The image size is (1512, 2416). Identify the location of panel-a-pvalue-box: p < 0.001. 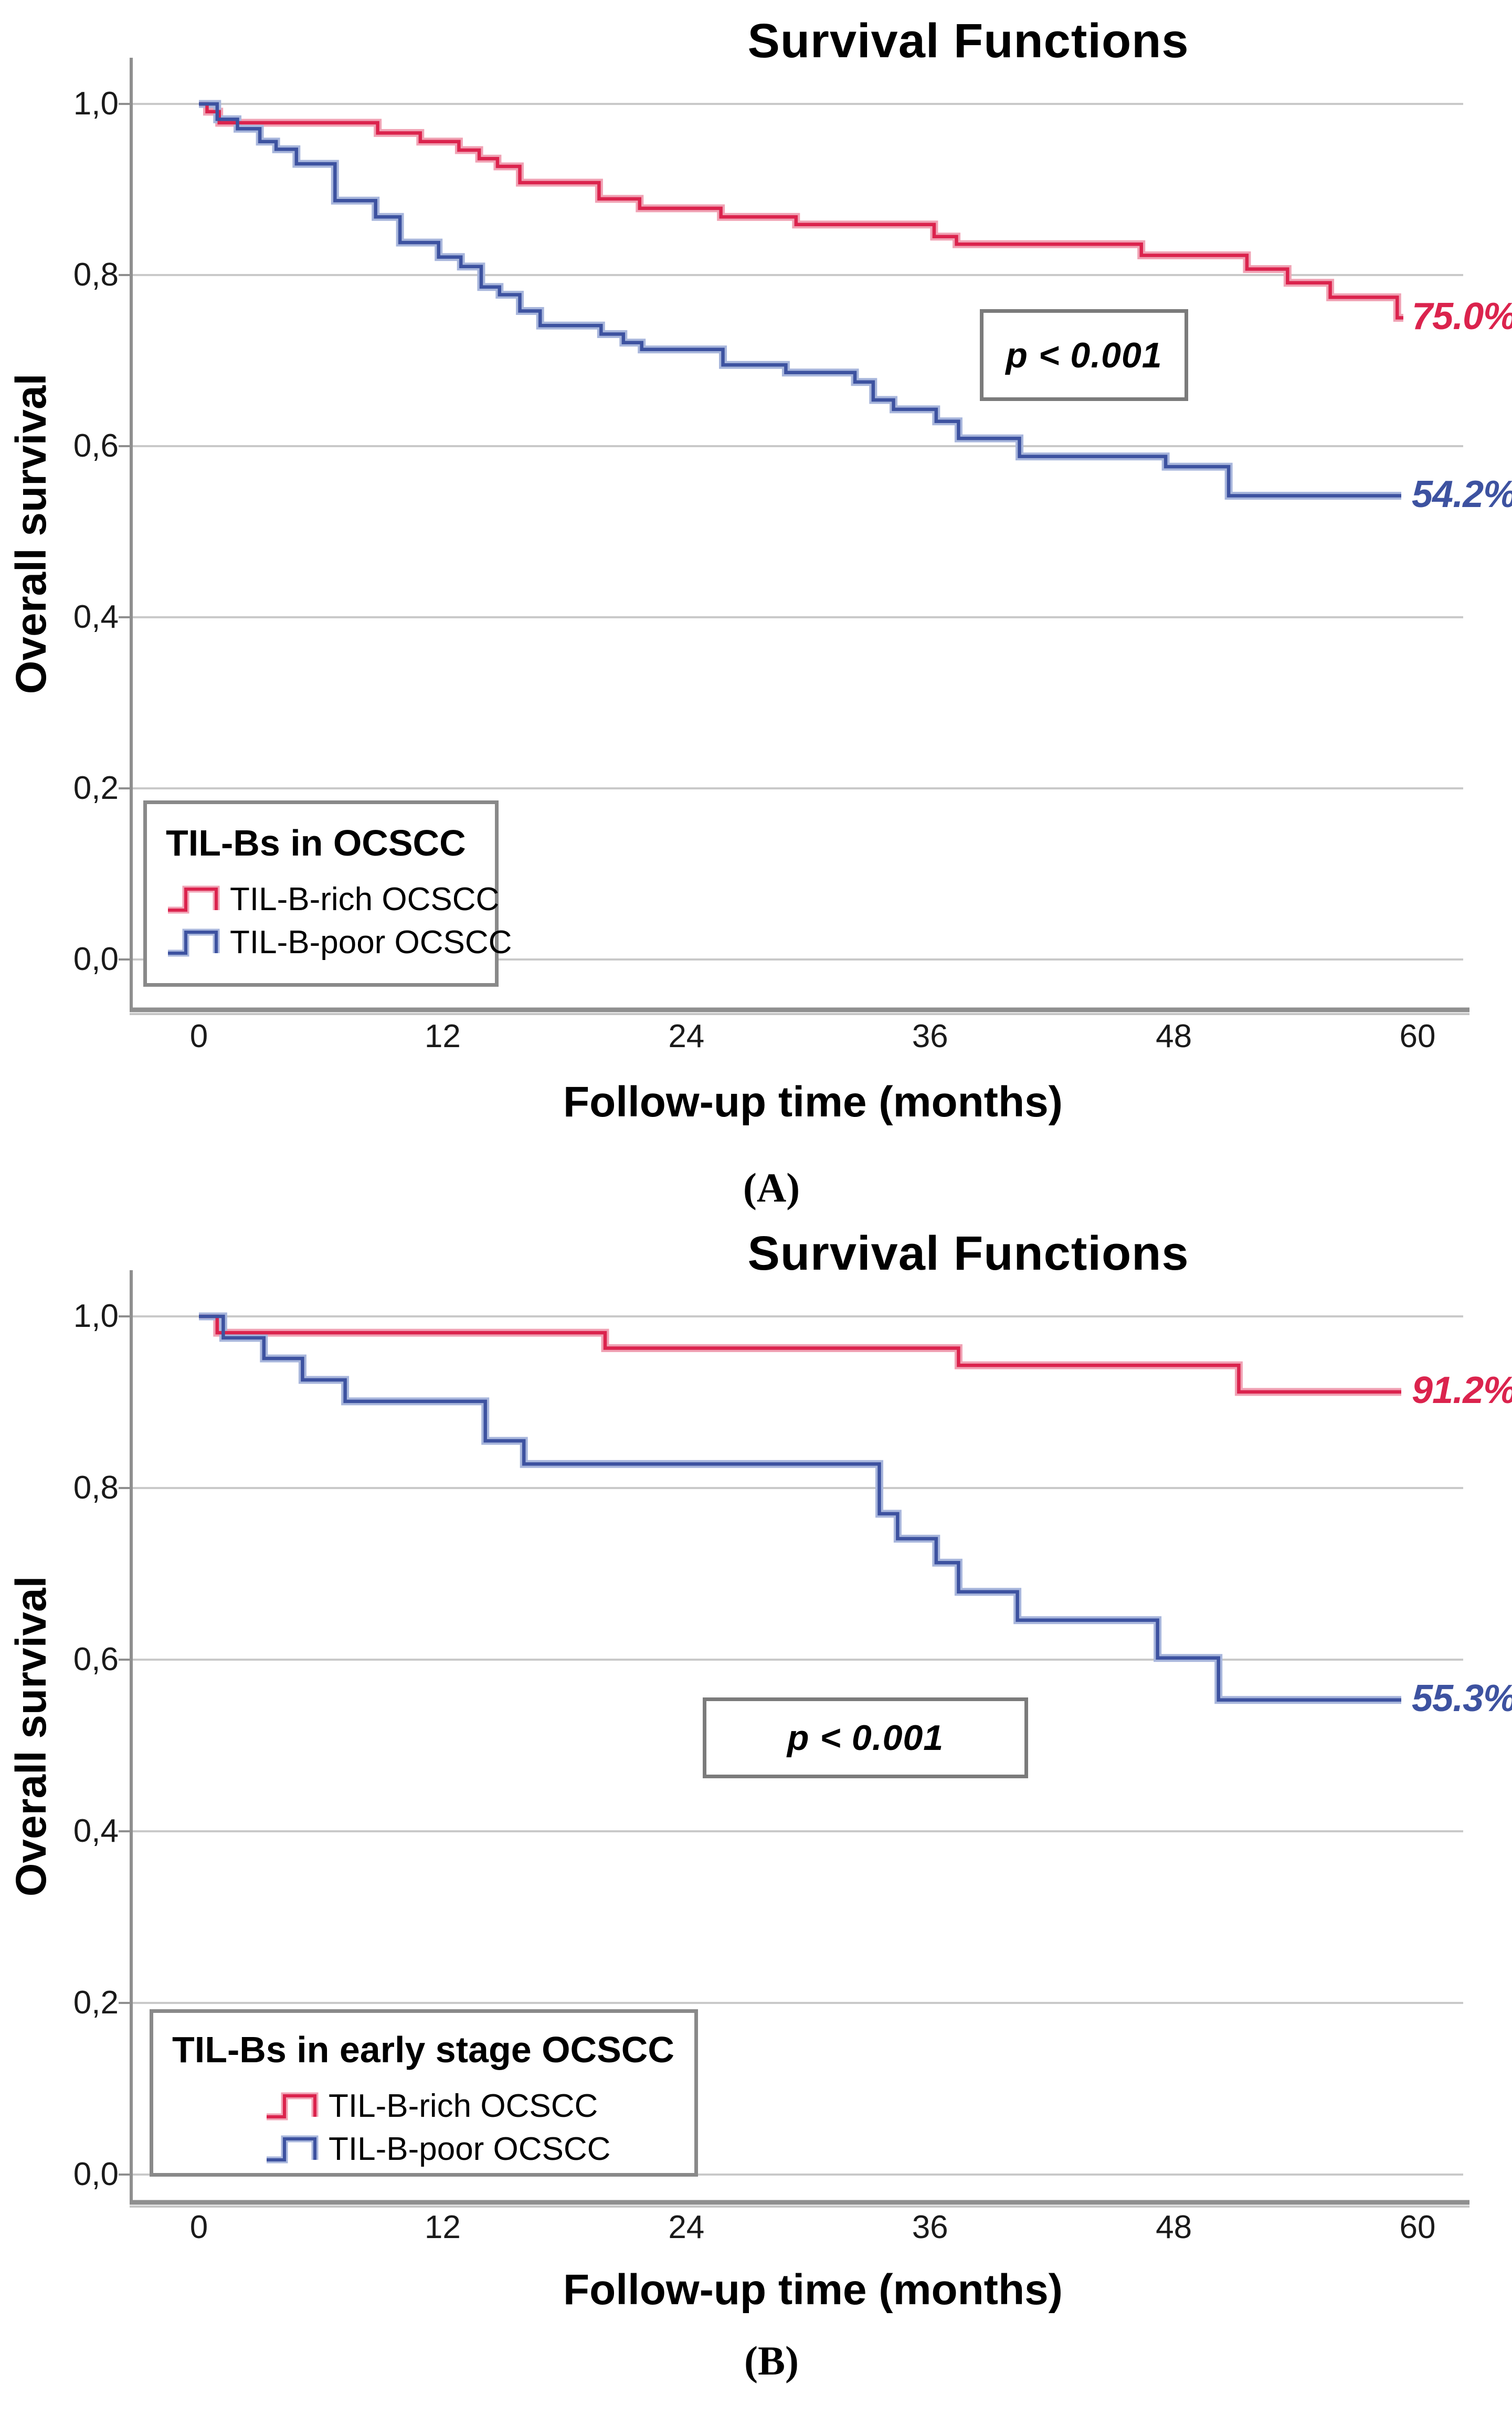
(1084, 355).